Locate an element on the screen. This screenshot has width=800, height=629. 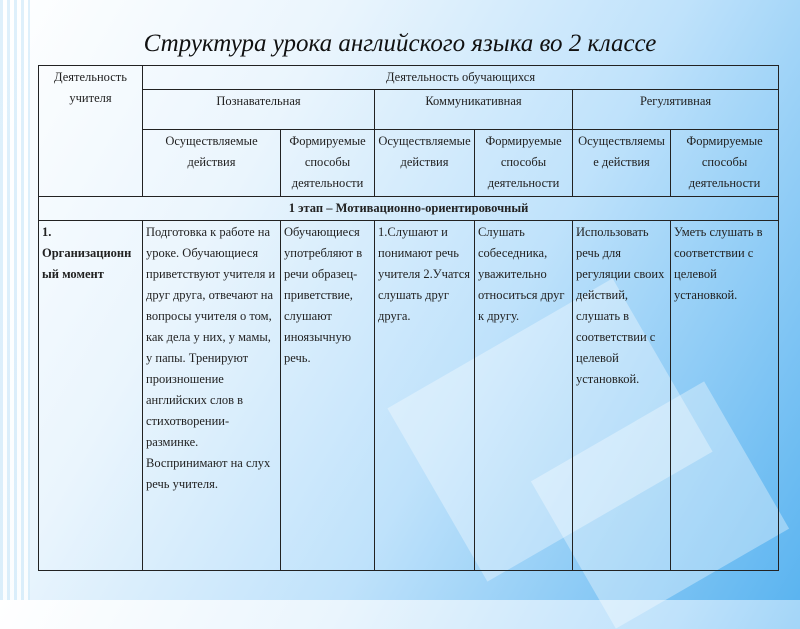
header-teacher-activity: Деятельность учителя is located at coordinates (90, 131).